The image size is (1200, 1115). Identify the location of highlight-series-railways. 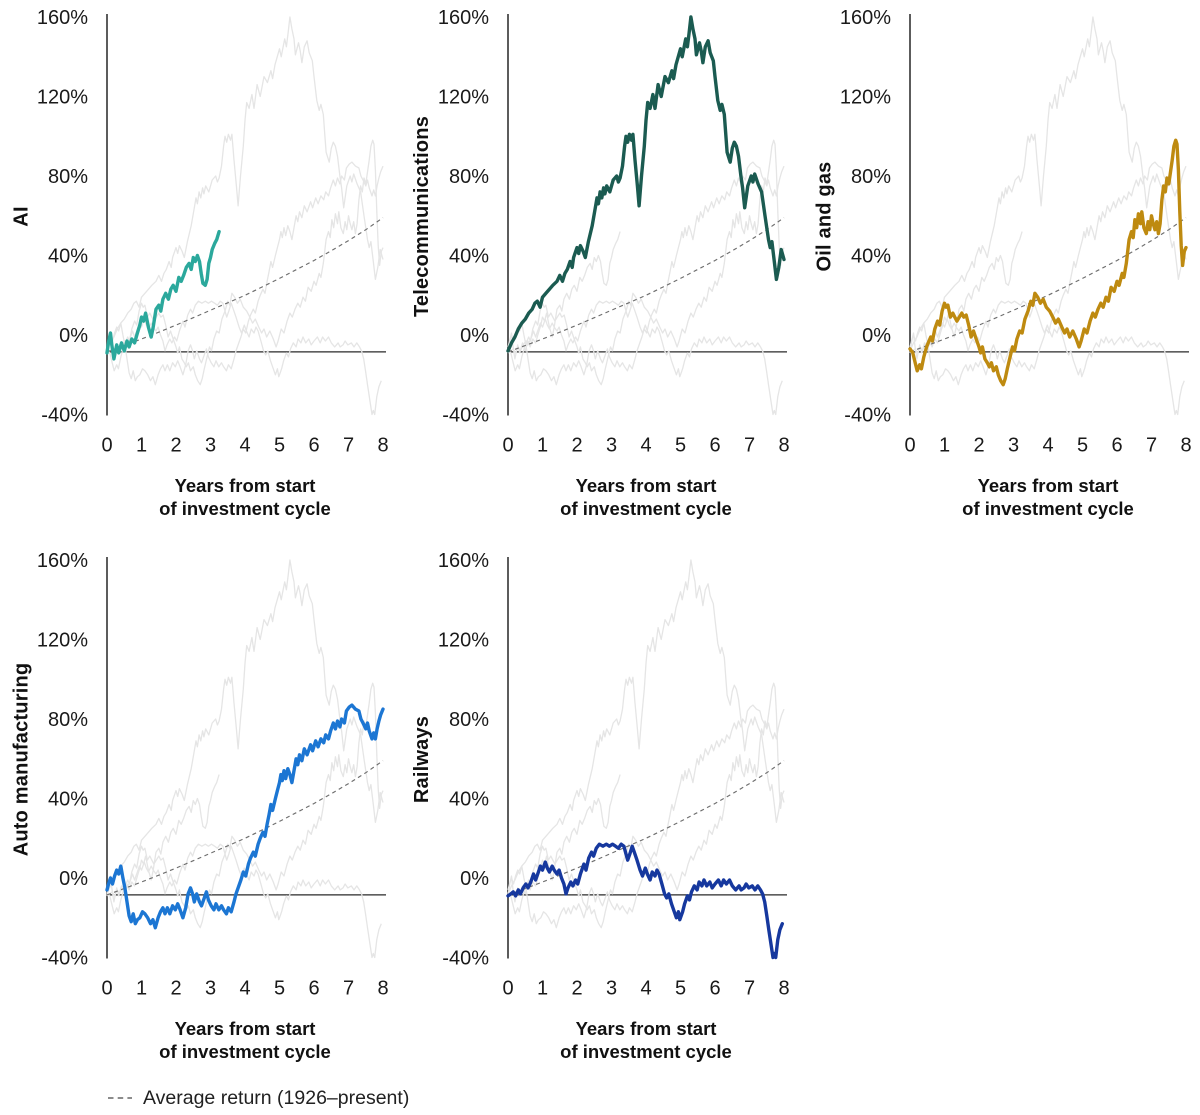
(645, 901).